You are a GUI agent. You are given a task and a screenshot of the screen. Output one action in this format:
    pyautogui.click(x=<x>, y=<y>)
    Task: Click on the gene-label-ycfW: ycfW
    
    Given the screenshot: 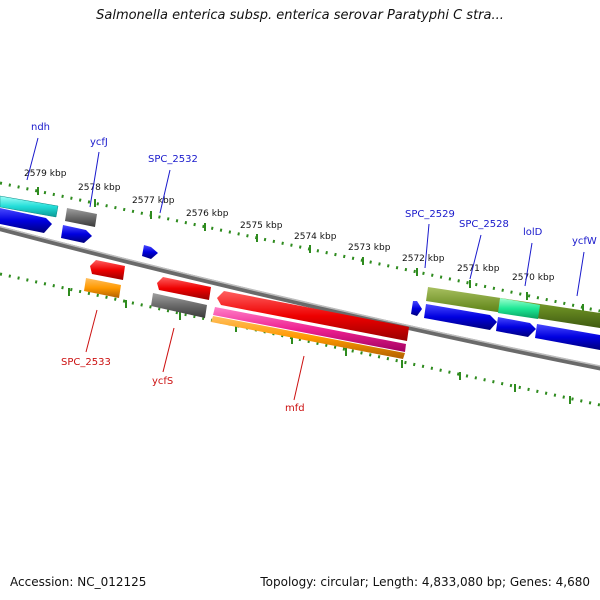 What is the action you would take?
    pyautogui.click(x=584, y=241)
    